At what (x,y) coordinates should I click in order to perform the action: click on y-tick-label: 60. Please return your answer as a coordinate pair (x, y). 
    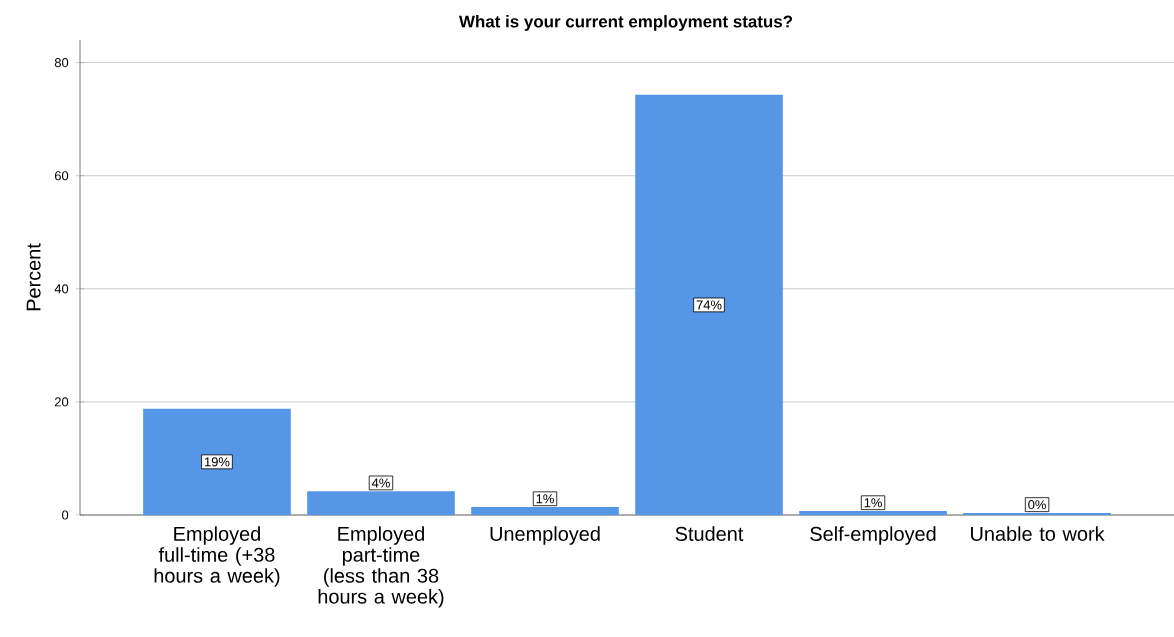
    Looking at the image, I should click on (61, 176).